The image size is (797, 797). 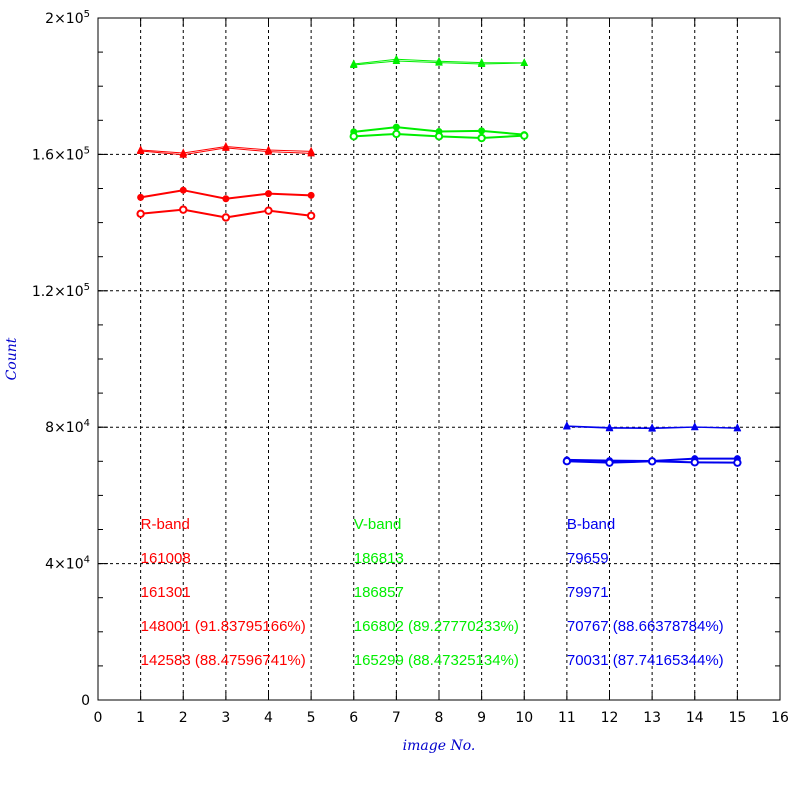 I want to click on annotation-text: R-band, so click(x=165, y=524).